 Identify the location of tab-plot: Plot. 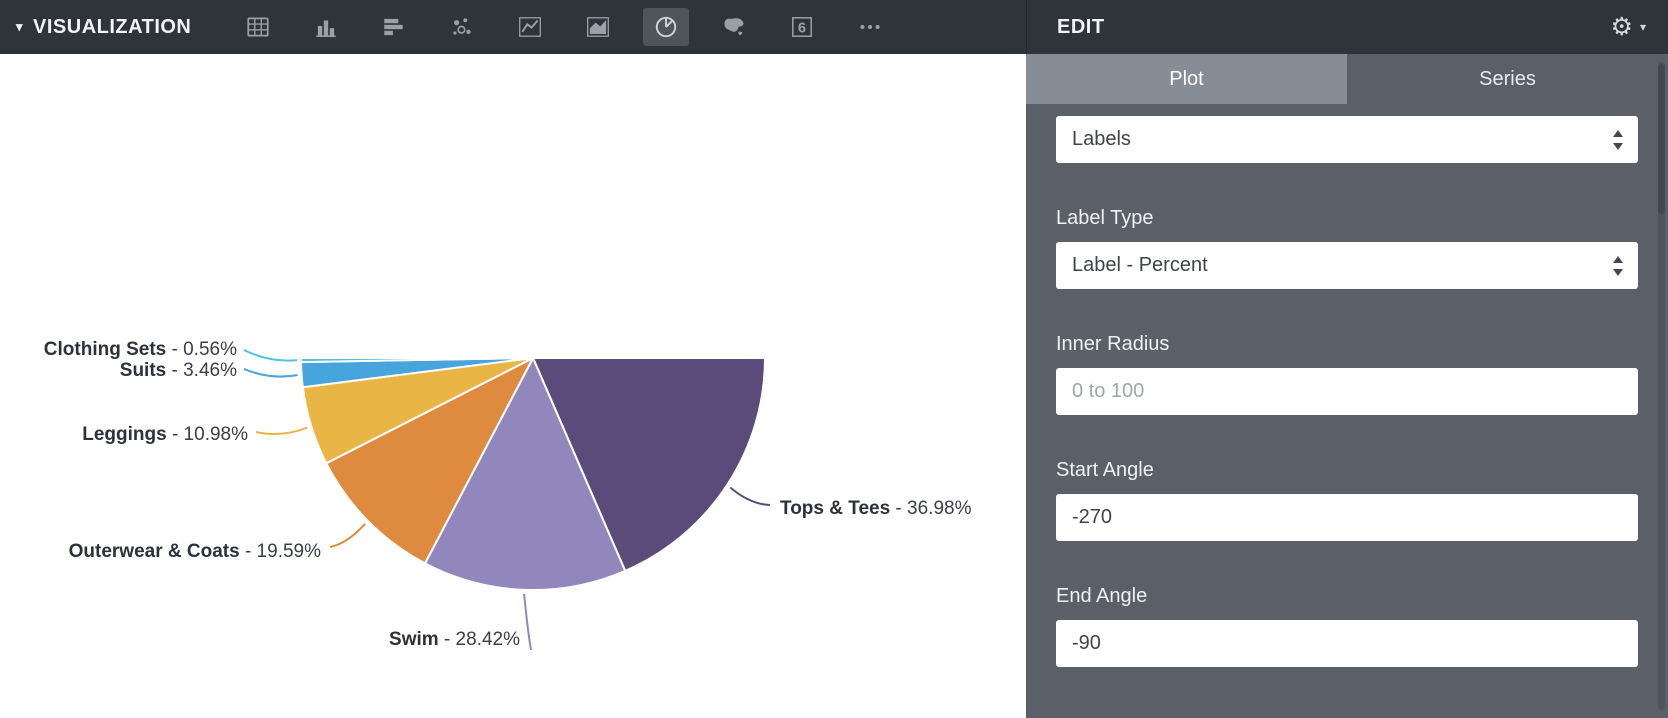
(1186, 79).